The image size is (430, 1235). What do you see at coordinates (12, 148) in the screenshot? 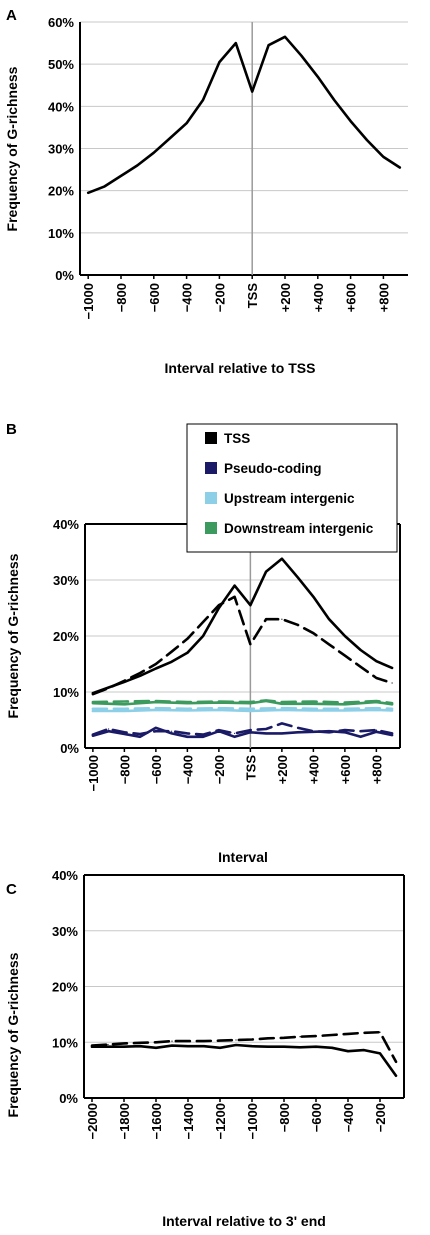
I see `panel-a-y-axis-title: Frequency of G-richness` at bounding box center [12, 148].